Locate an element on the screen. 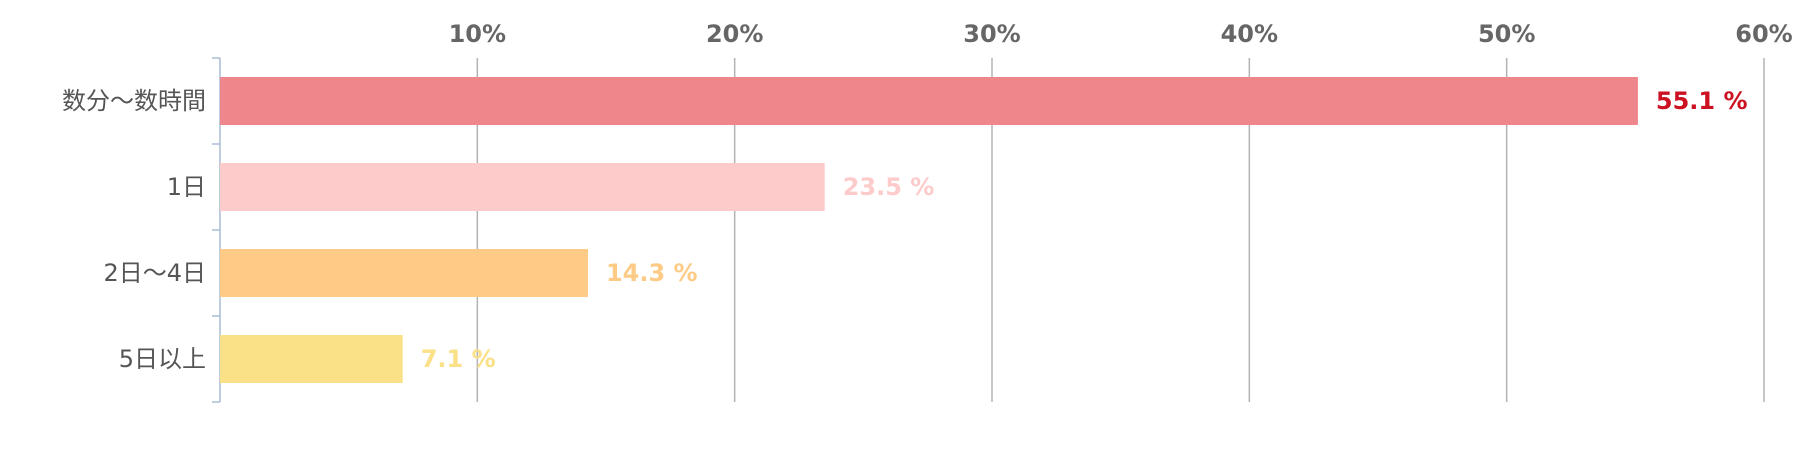 Image resolution: width=1816 pixels, height=452 pixels. category-label: 数分～数時間 is located at coordinates (134, 101).